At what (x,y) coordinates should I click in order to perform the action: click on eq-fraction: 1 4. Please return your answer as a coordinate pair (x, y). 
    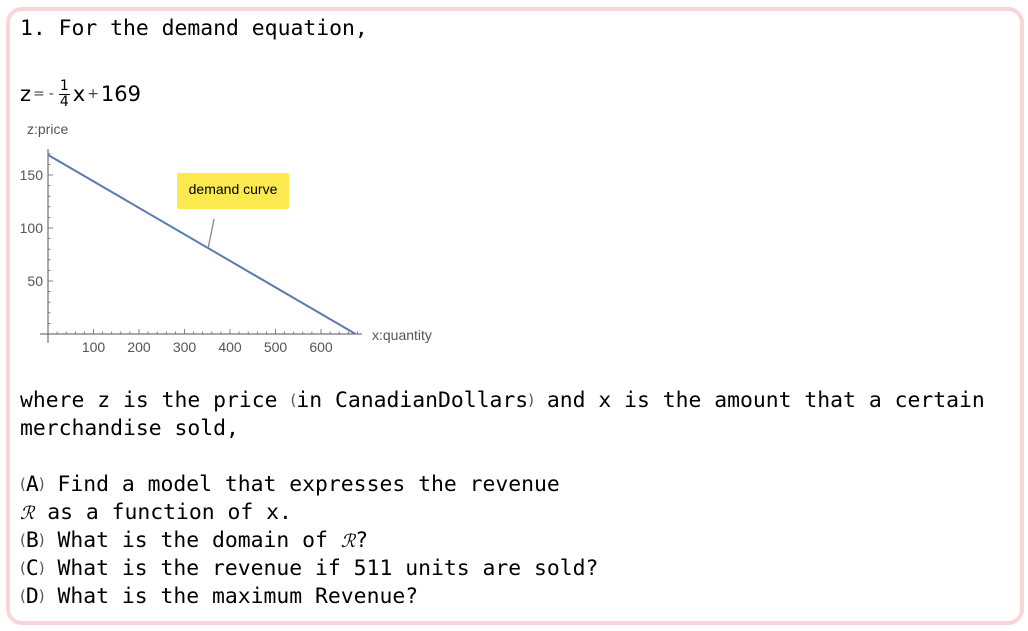
    Looking at the image, I should click on (64, 93).